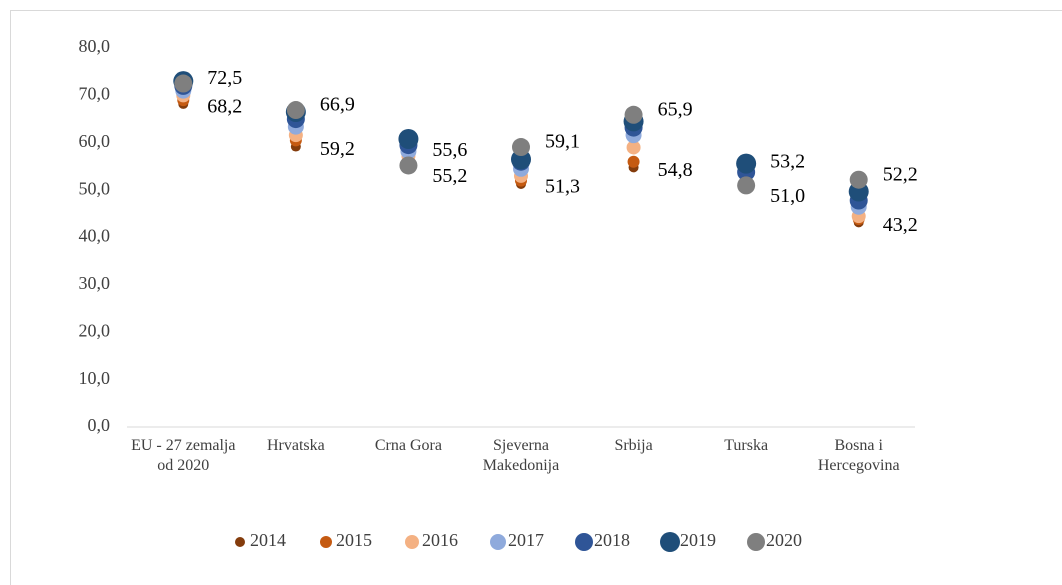 The image size is (1062, 585). Describe the element at coordinates (787, 162) in the screenshot. I see `data-label: 53,2` at that location.